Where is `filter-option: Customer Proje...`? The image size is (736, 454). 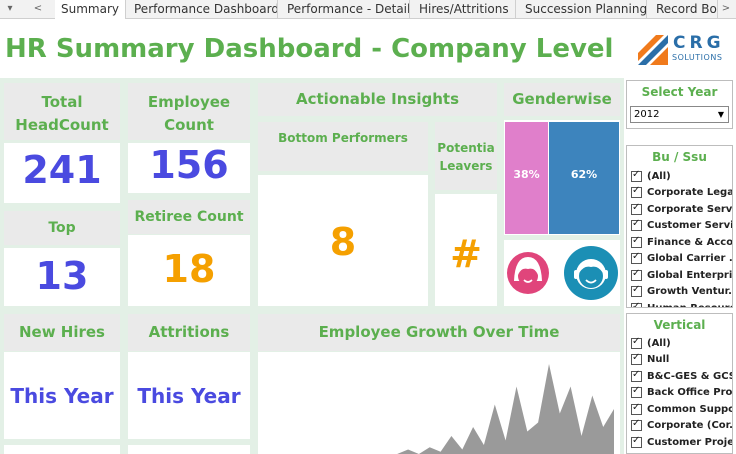 filter-option: Customer Proje... is located at coordinates (679, 442).